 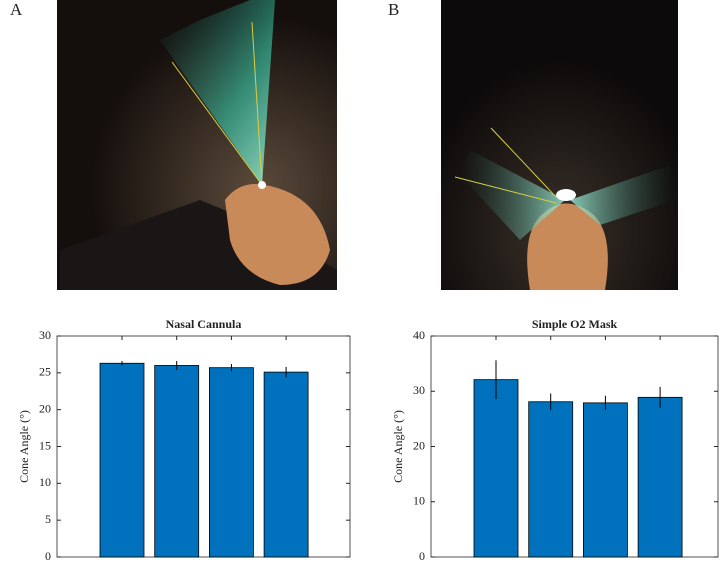 I want to click on chart-title: Nasal Cannula, so click(x=204, y=324).